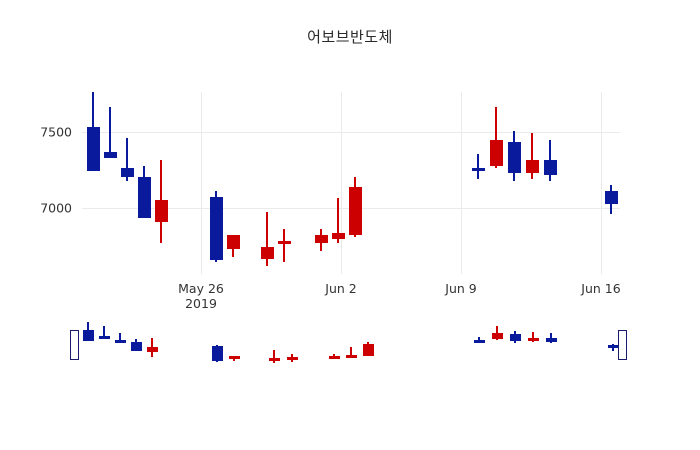 This screenshot has height=450, width=700. What do you see at coordinates (201, 288) in the screenshot?
I see `x-tick-date: May 26` at bounding box center [201, 288].